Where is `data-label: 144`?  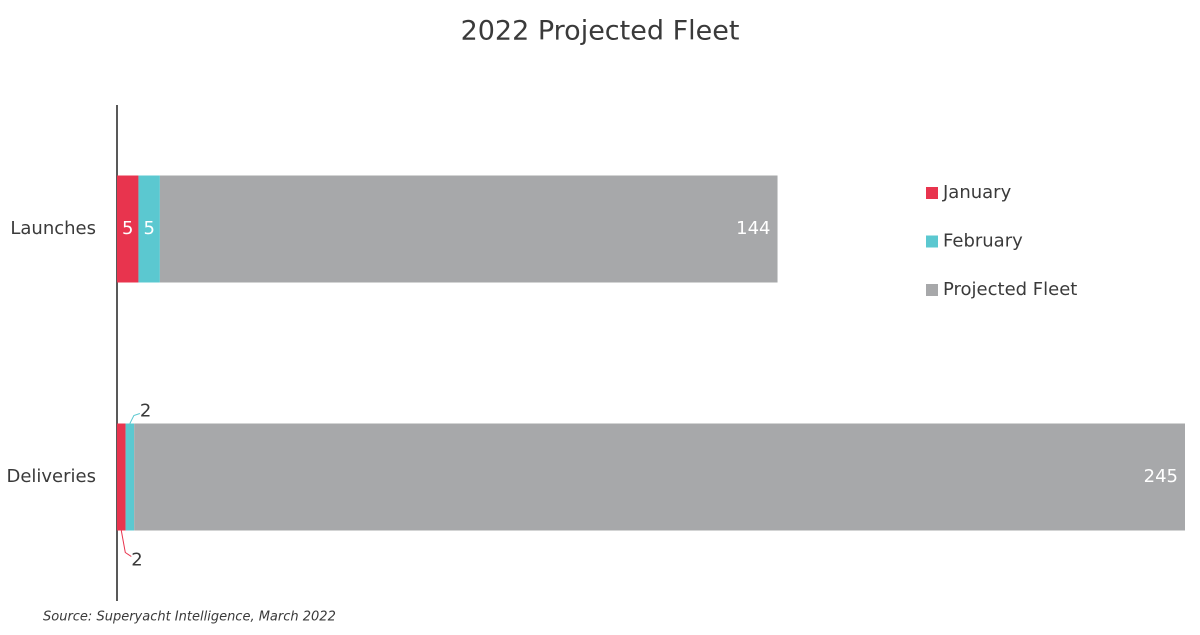
data-label: 144 is located at coordinates (753, 228).